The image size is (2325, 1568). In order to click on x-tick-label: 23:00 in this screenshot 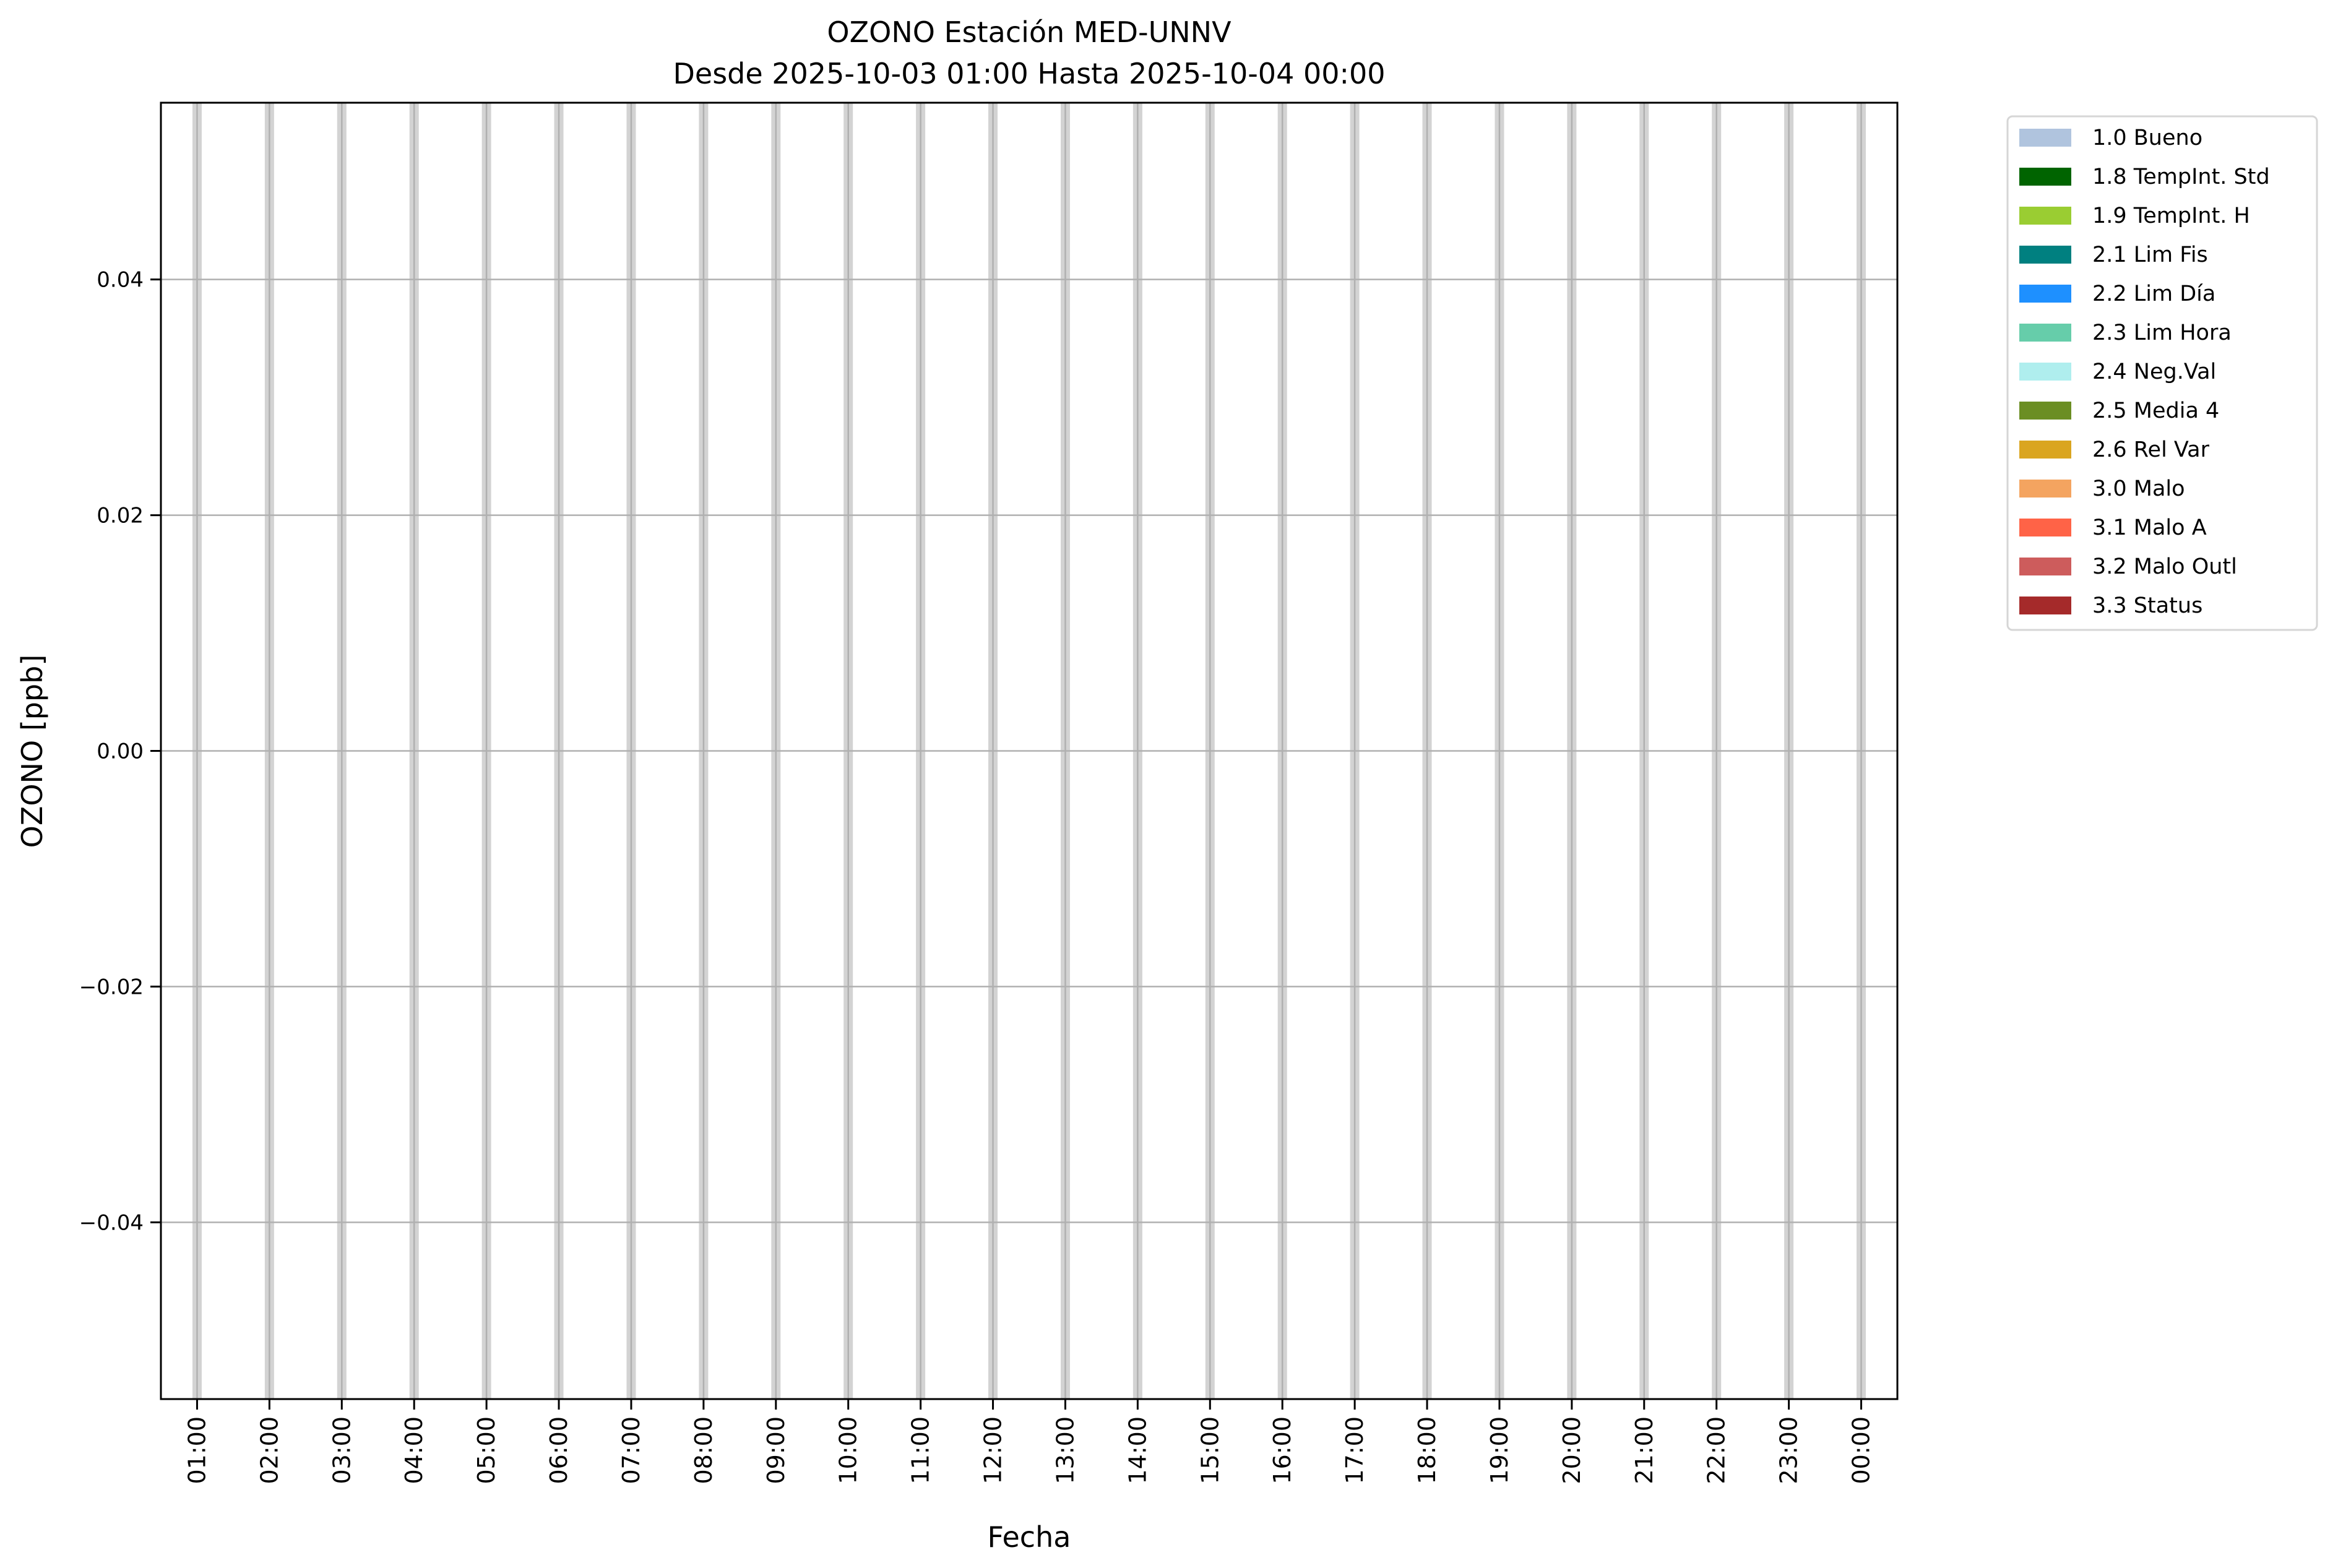, I will do `click(1789, 1450)`.